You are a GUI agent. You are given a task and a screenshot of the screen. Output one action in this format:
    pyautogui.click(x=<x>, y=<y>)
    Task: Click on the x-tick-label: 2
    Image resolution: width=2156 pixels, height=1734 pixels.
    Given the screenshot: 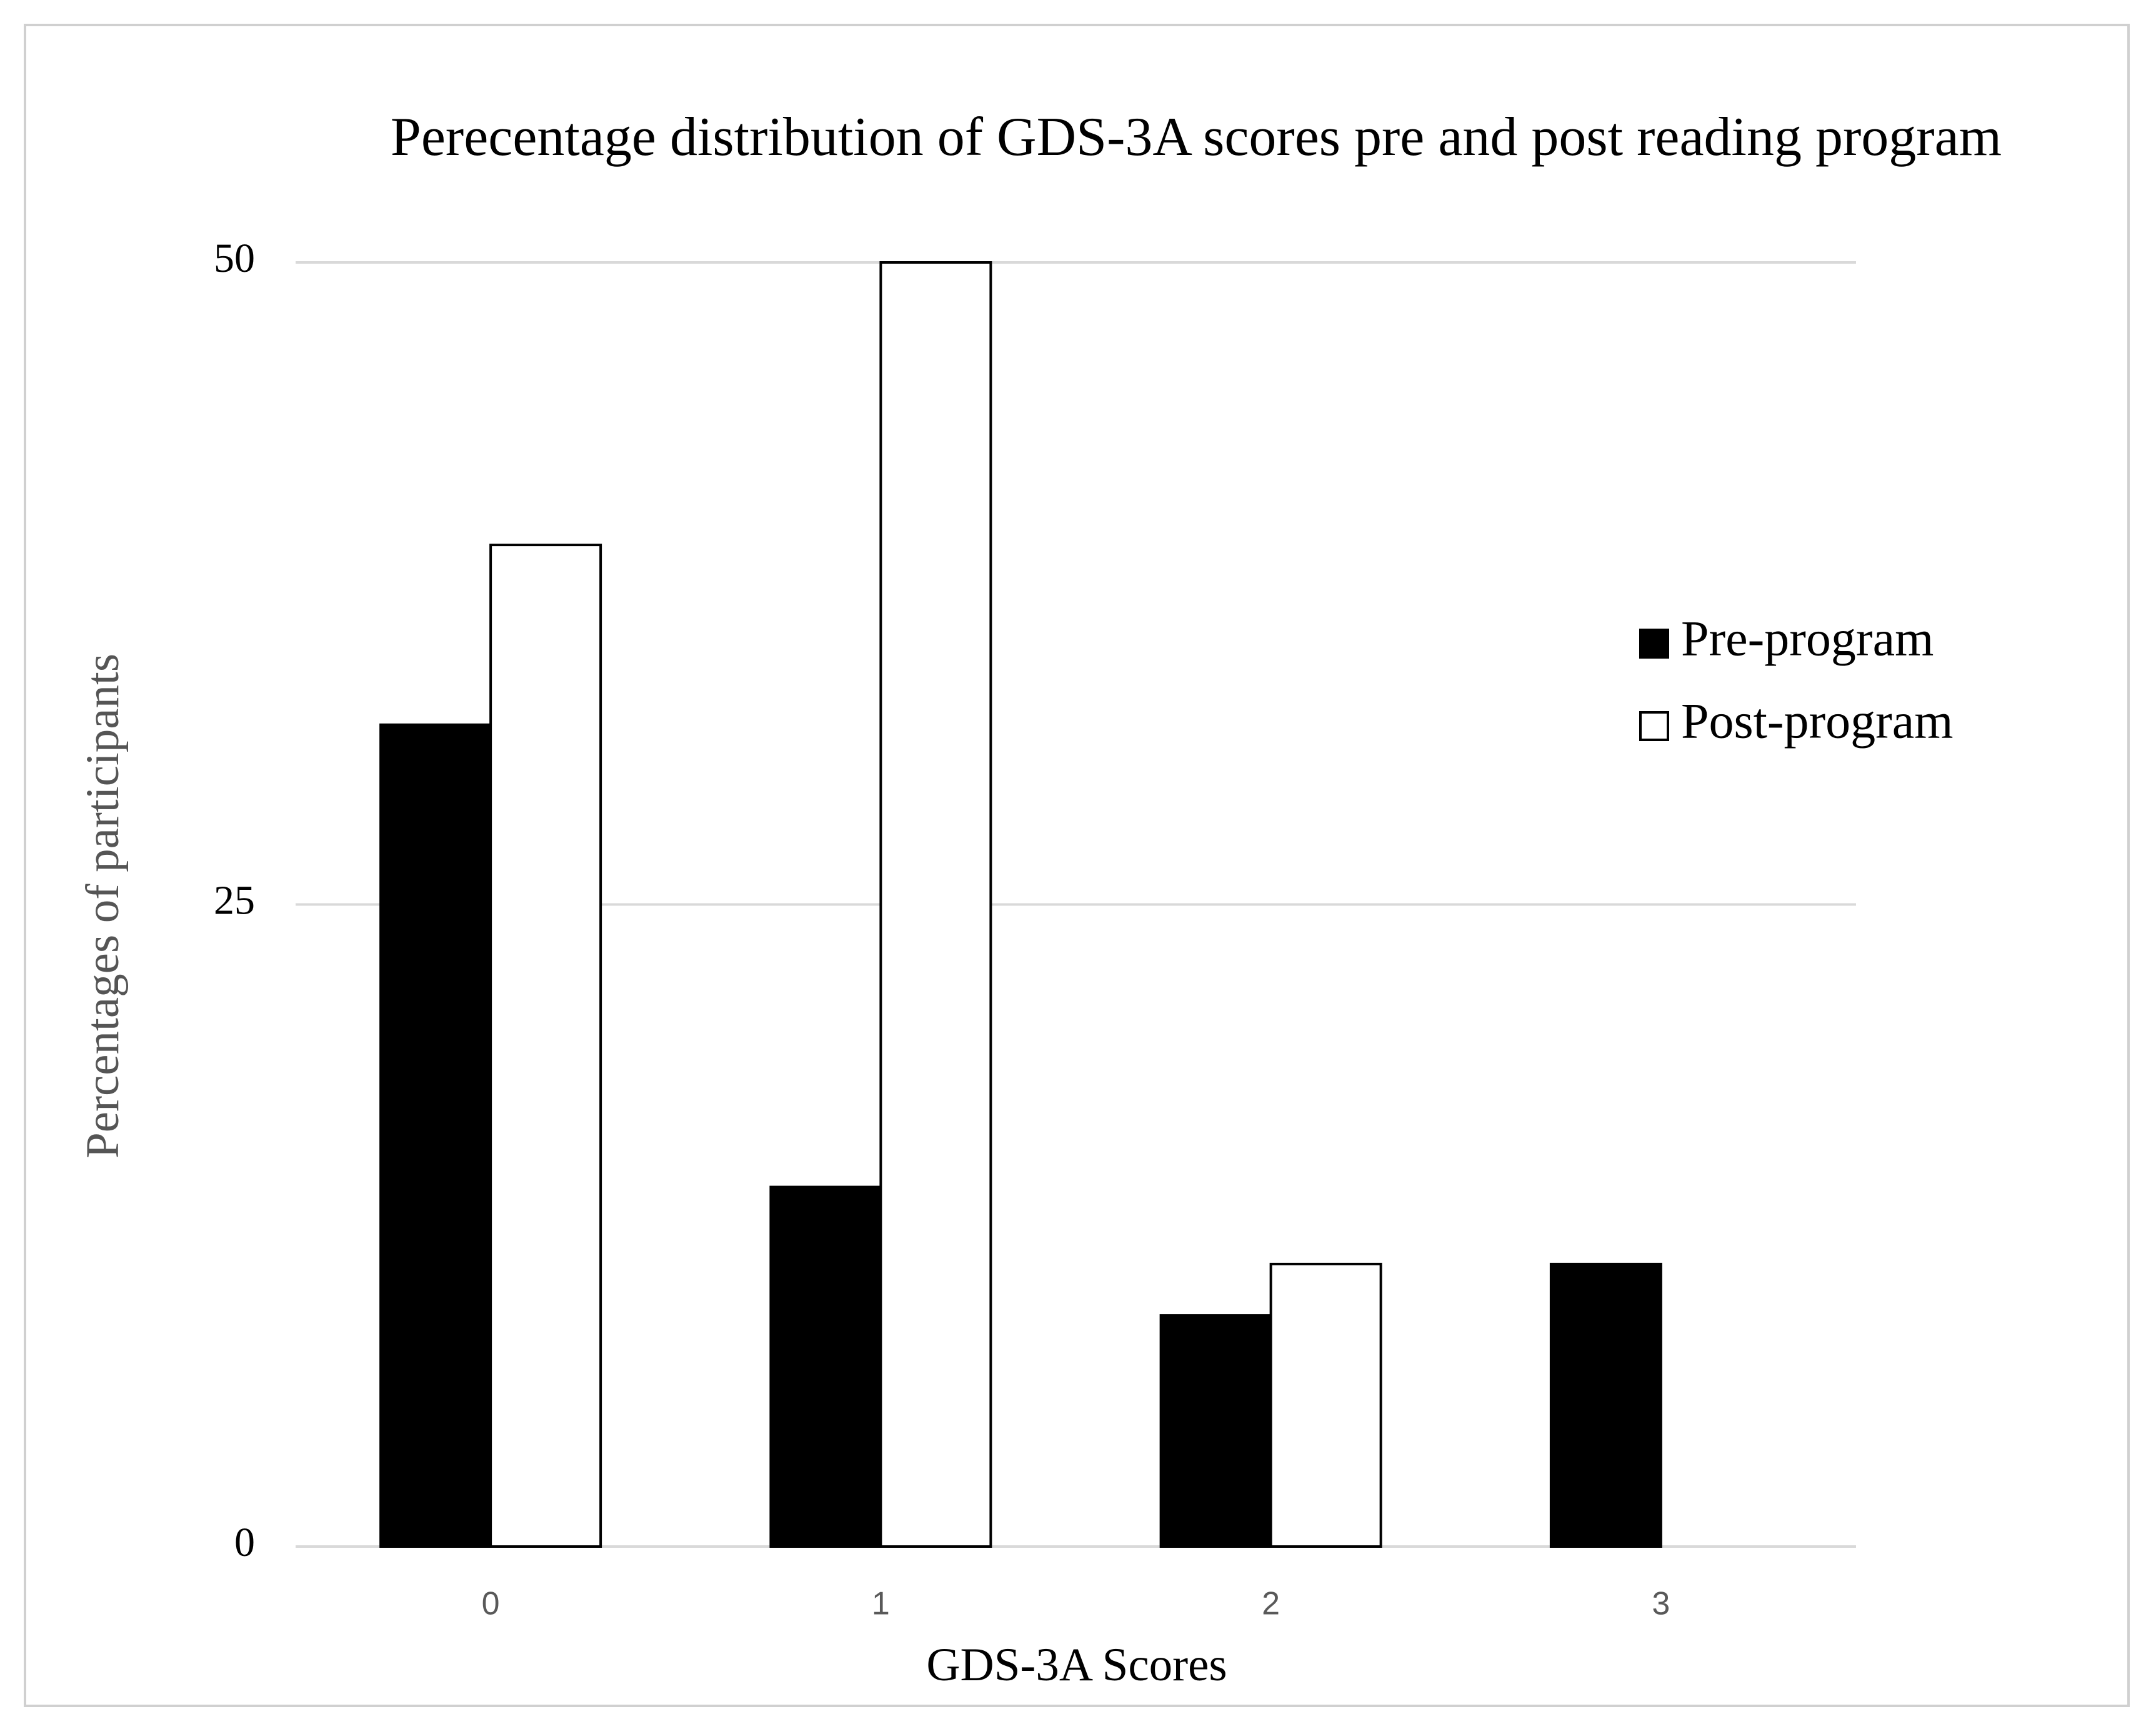 What is the action you would take?
    pyautogui.click(x=1271, y=1604)
    